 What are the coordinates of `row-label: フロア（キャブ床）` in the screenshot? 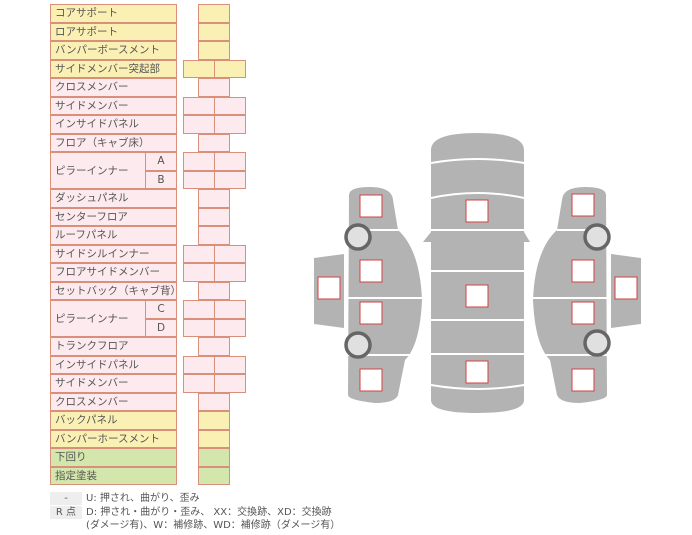 It's located at (113, 142).